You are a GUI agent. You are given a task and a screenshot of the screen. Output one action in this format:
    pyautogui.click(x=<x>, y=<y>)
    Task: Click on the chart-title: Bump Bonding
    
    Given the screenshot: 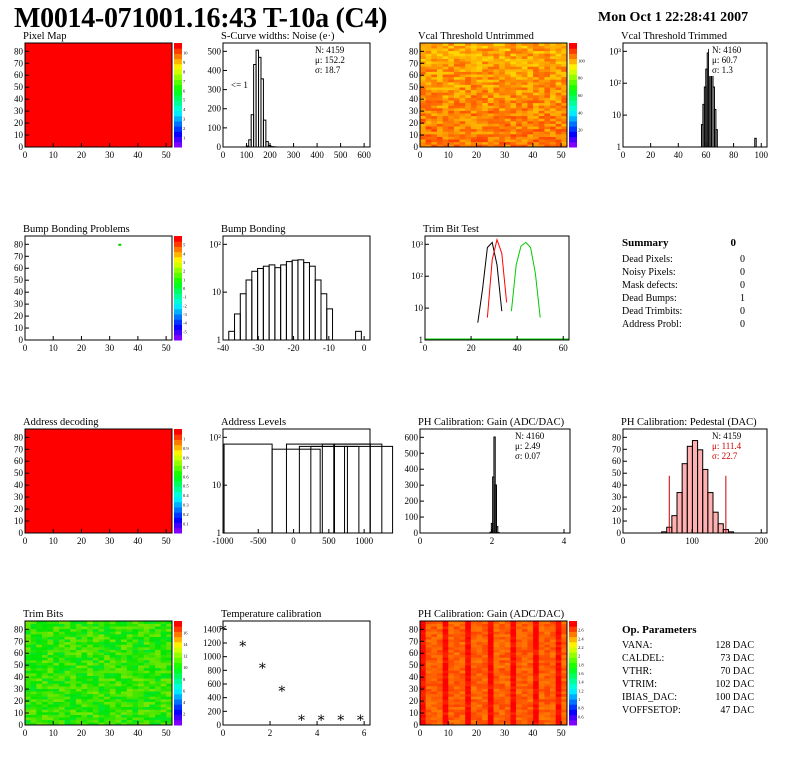 What is the action you would take?
    pyautogui.click(x=253, y=229)
    